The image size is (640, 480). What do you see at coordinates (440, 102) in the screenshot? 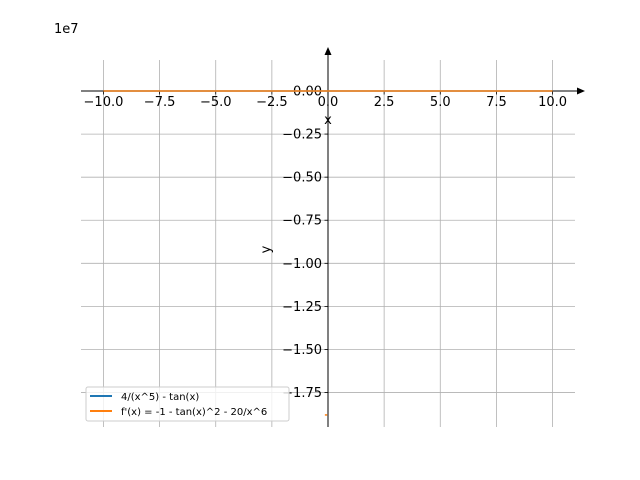
I see `x-tick-label-6: 5.0` at bounding box center [440, 102].